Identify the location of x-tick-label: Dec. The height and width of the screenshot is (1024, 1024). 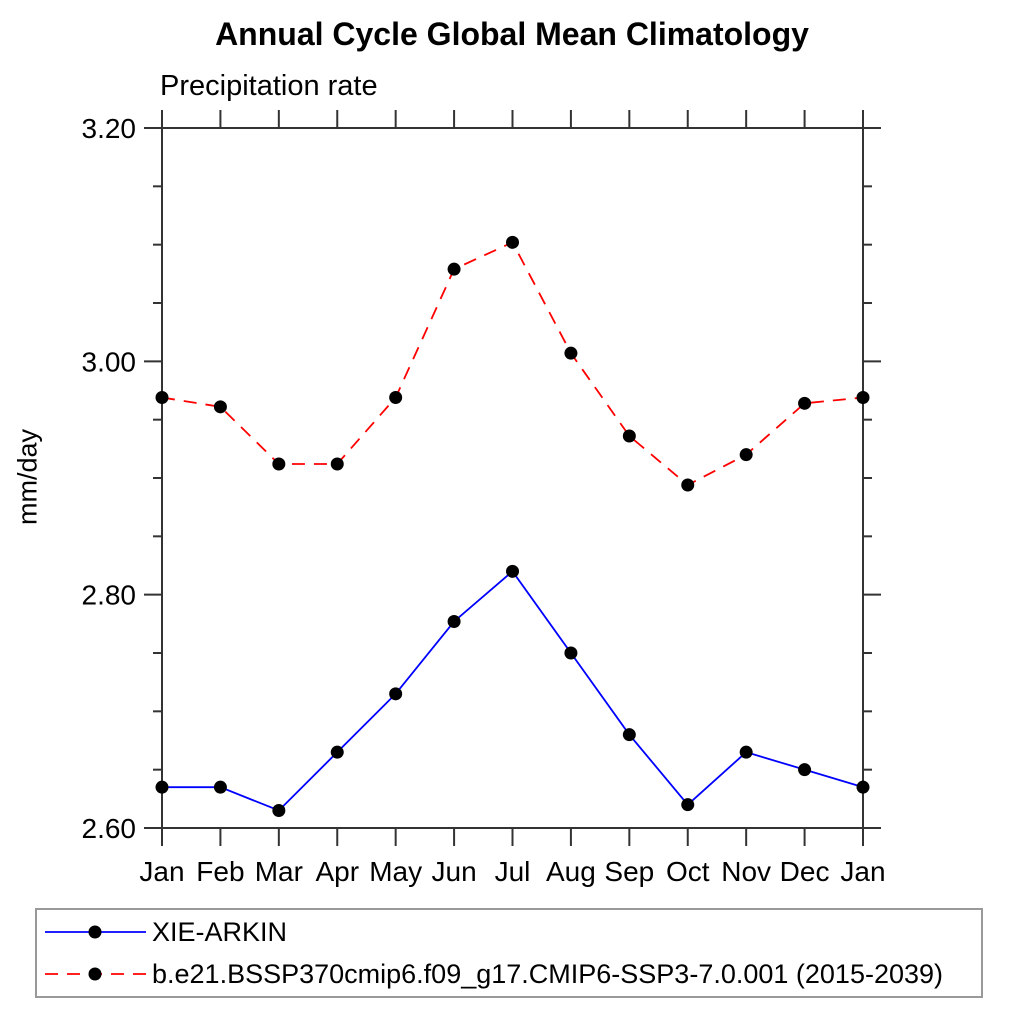
(805, 871).